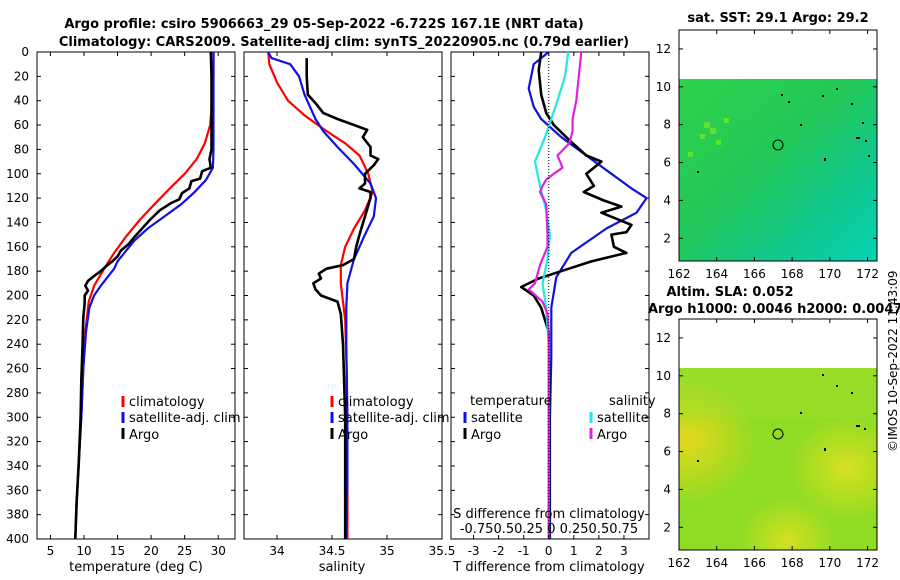 This screenshot has height=580, width=900. I want to click on difference-series, so click(583, 295).